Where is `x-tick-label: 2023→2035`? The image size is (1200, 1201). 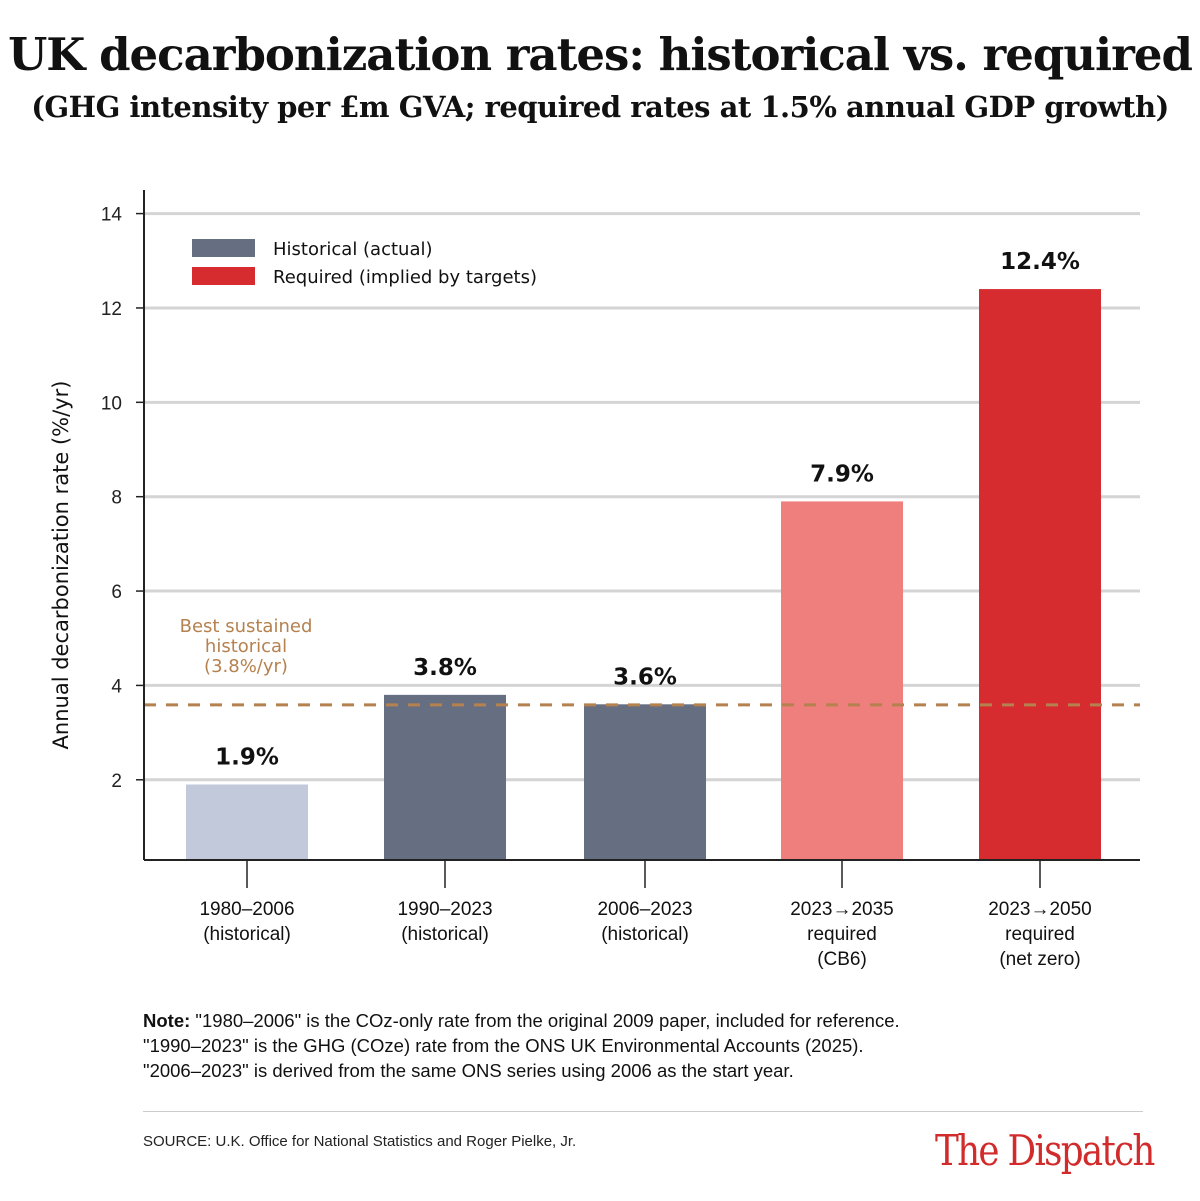 x-tick-label: 2023→2035 is located at coordinates (842, 909).